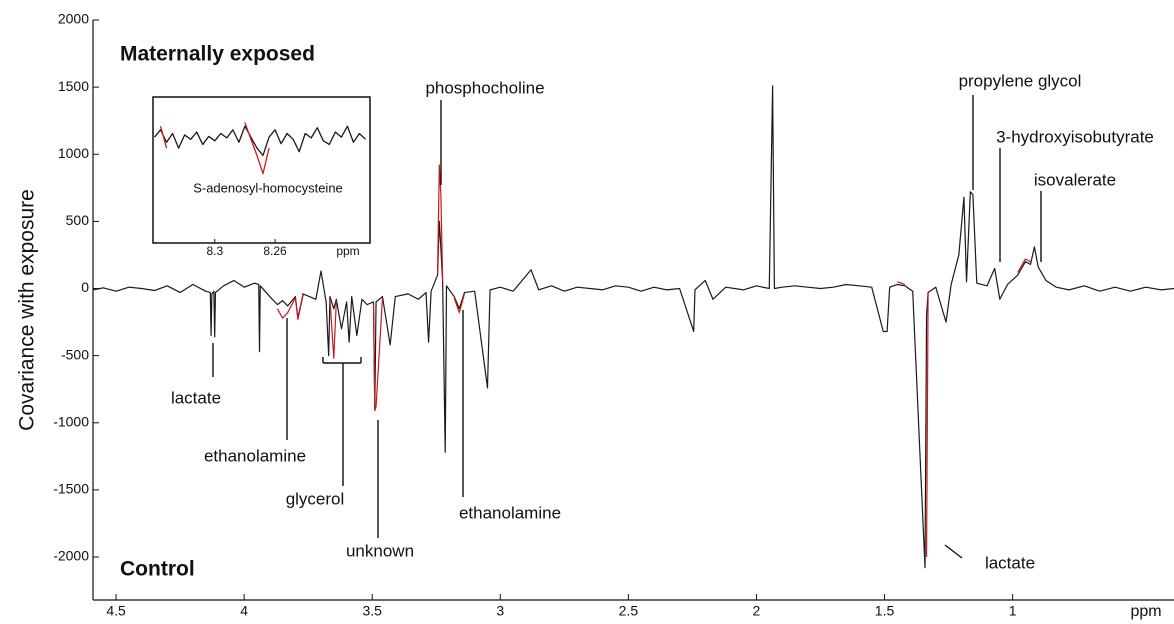 The width and height of the screenshot is (1174, 624). Describe the element at coordinates (214, 251) in the screenshot. I see `x-tick-label: 8.3` at that location.